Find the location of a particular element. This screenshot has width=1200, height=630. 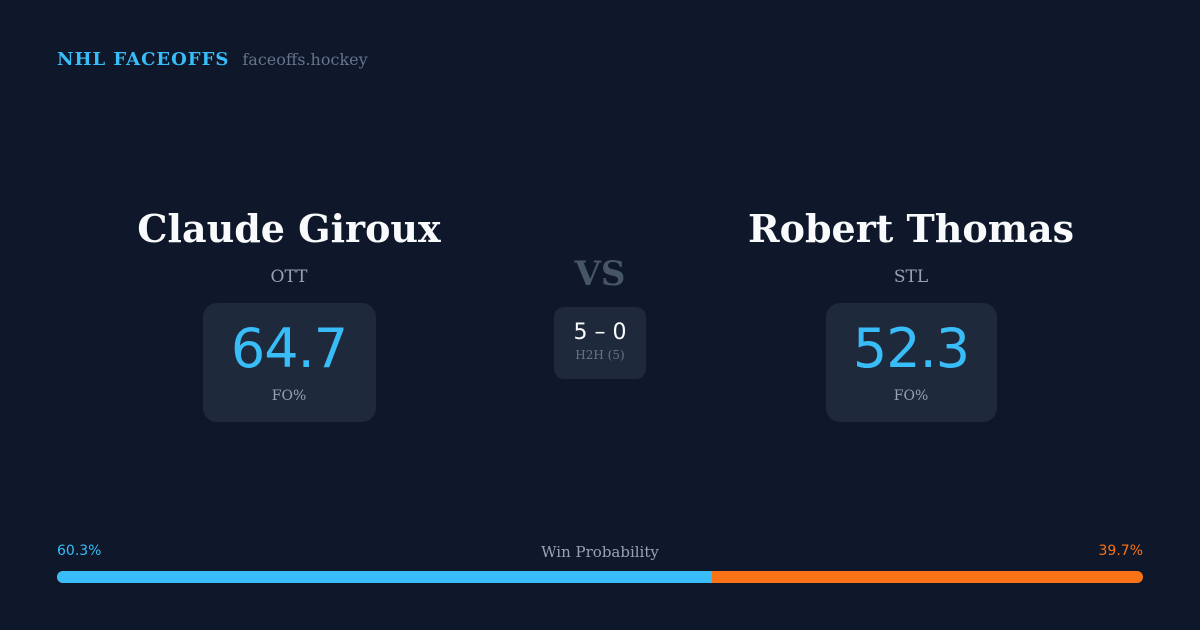

win-prob-right: 39.7% is located at coordinates (1120, 551).